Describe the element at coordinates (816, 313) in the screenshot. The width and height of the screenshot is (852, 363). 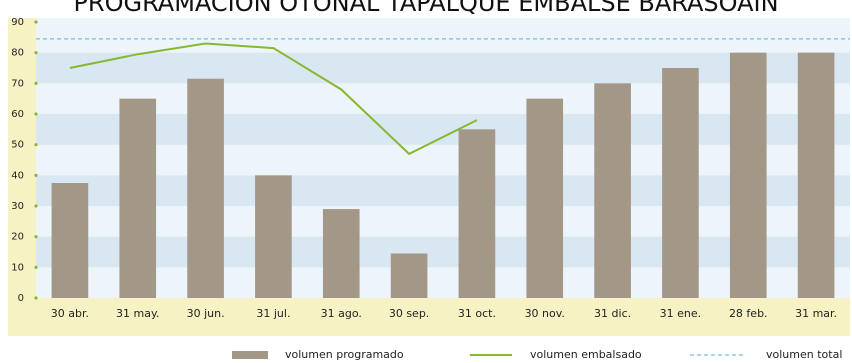
I see `x-tick-label: 31 mar.` at that location.